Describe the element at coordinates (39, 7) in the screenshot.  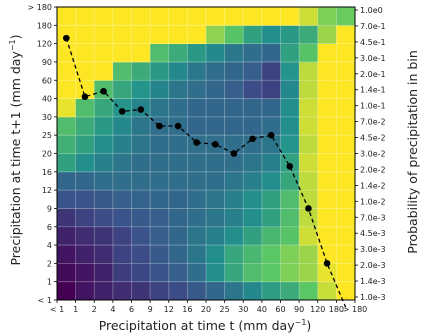
I see `y-tick-label: > 180` at that location.